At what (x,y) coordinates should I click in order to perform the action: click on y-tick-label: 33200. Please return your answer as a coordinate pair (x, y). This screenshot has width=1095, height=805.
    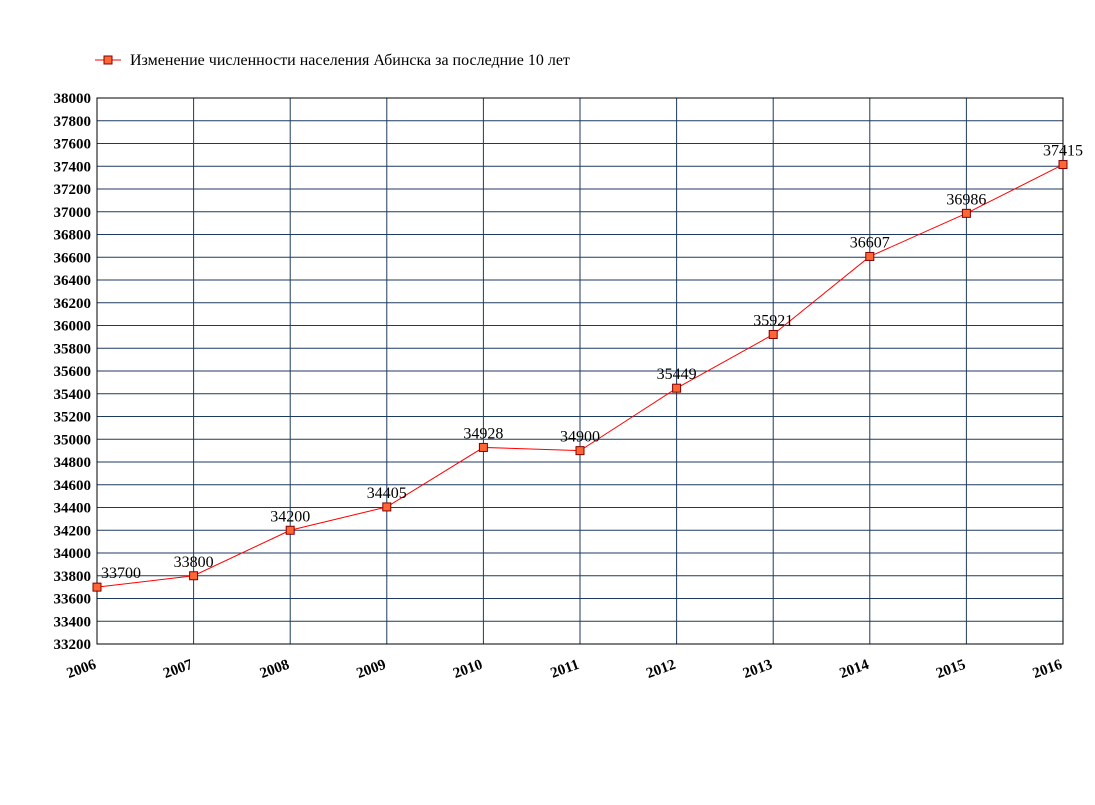
    Looking at the image, I should click on (73, 645).